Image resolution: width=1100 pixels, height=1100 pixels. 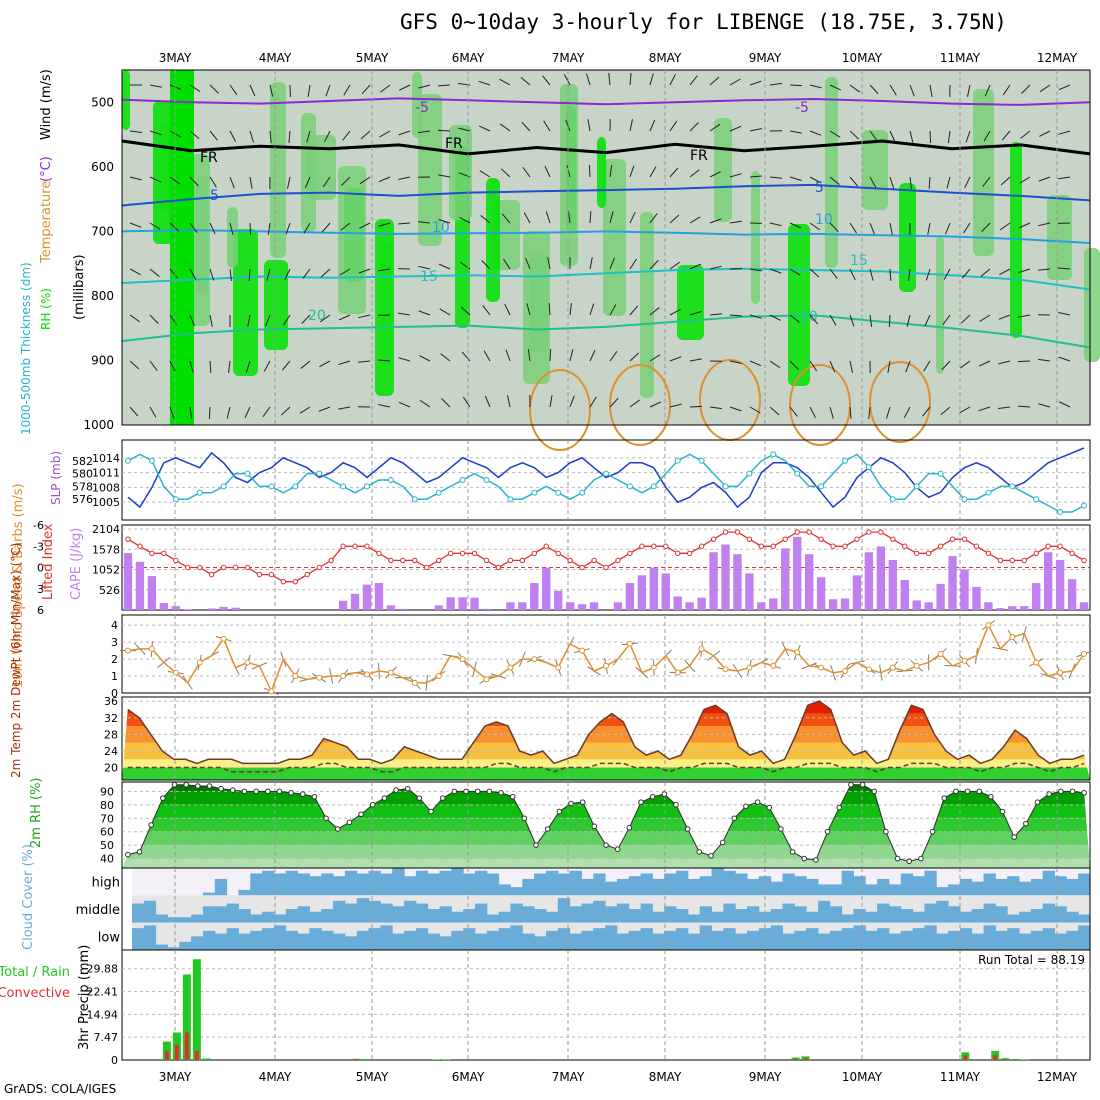 What do you see at coordinates (114, 676) in the screenshot?
I see `wind-tick: 1` at bounding box center [114, 676].